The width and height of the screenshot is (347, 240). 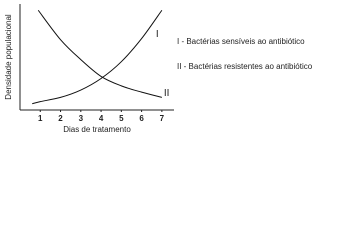 What do you see at coordinates (162, 118) in the screenshot?
I see `x-tick-label: 7` at bounding box center [162, 118].